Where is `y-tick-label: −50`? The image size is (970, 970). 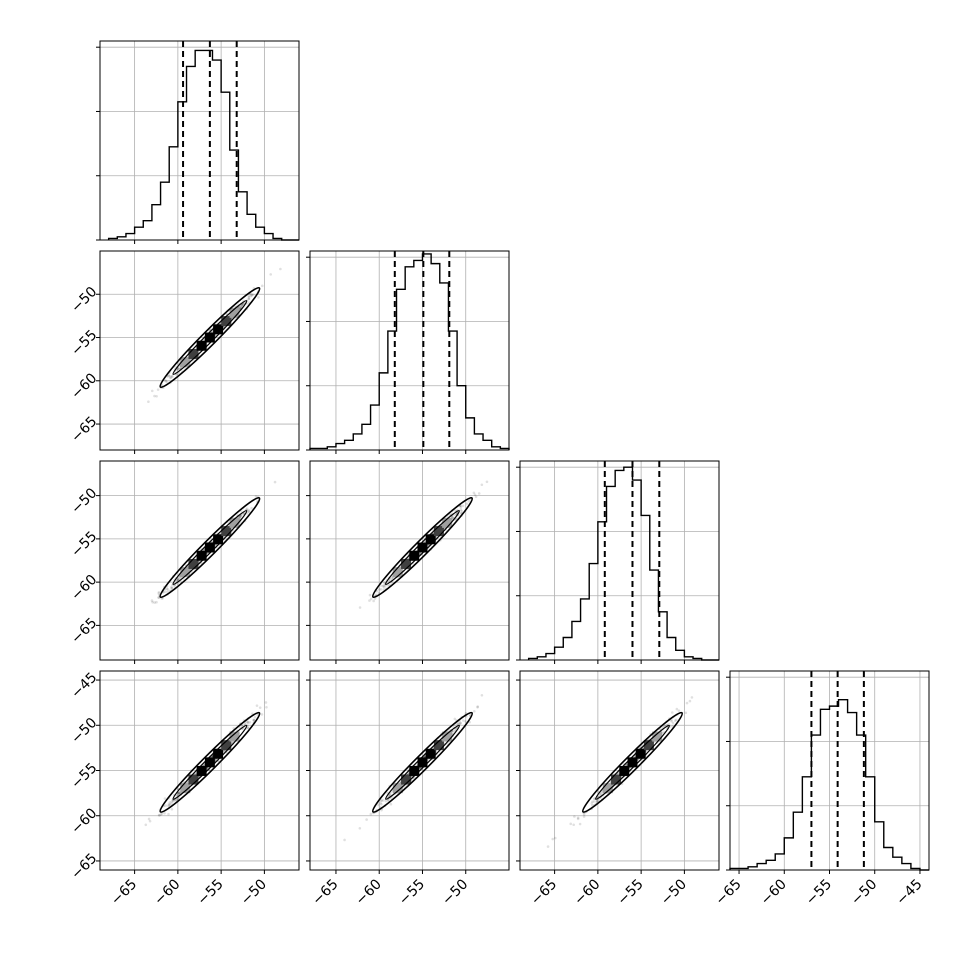
y-tick-label: −50 is located at coordinates (84, 731).